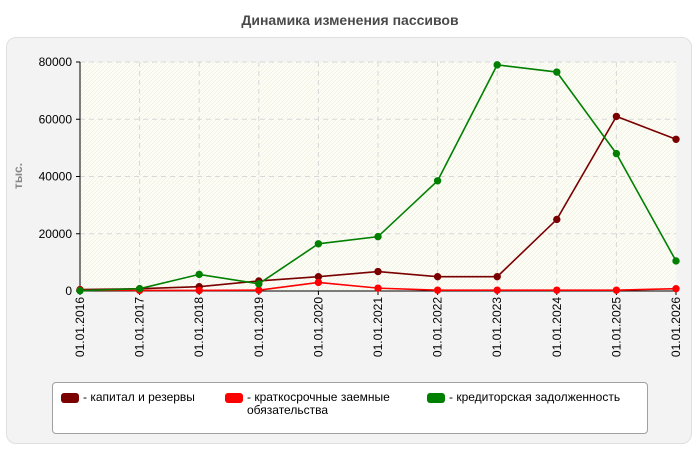 The height and width of the screenshot is (450, 700). Describe the element at coordinates (378, 327) in the screenshot. I see `x-tick-label: 01.01.2021` at that location.